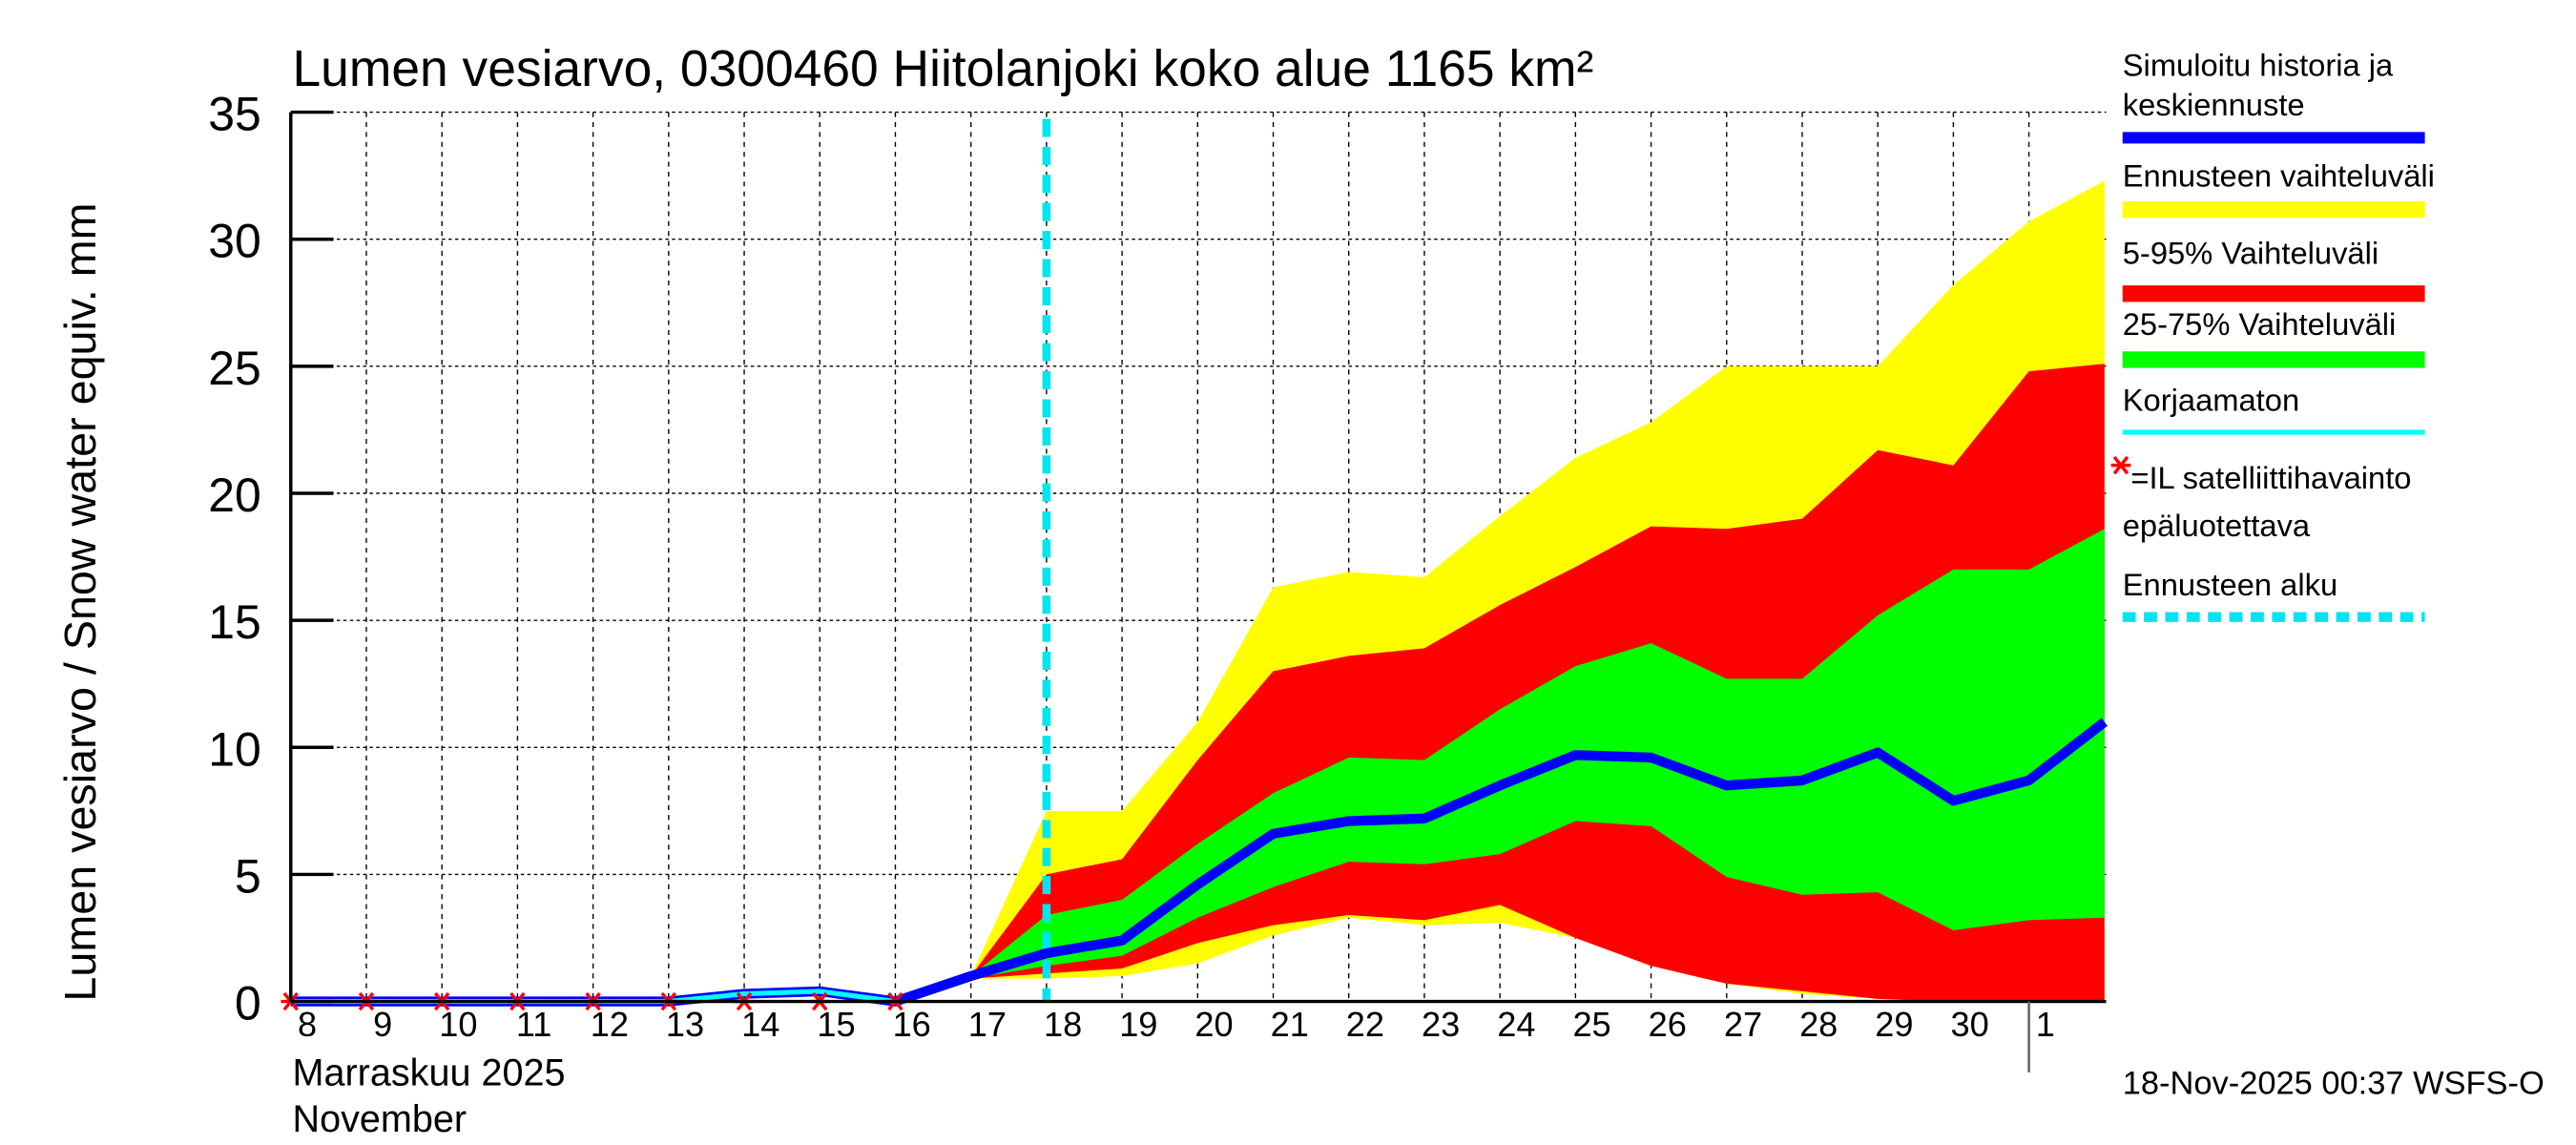  I want to click on x-tick-label: 24, so click(1516, 1025).